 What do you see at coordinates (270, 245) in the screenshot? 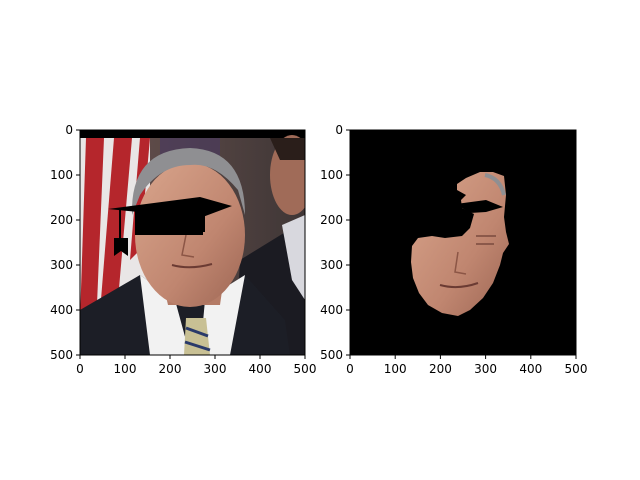
I see `second-person` at bounding box center [270, 245].